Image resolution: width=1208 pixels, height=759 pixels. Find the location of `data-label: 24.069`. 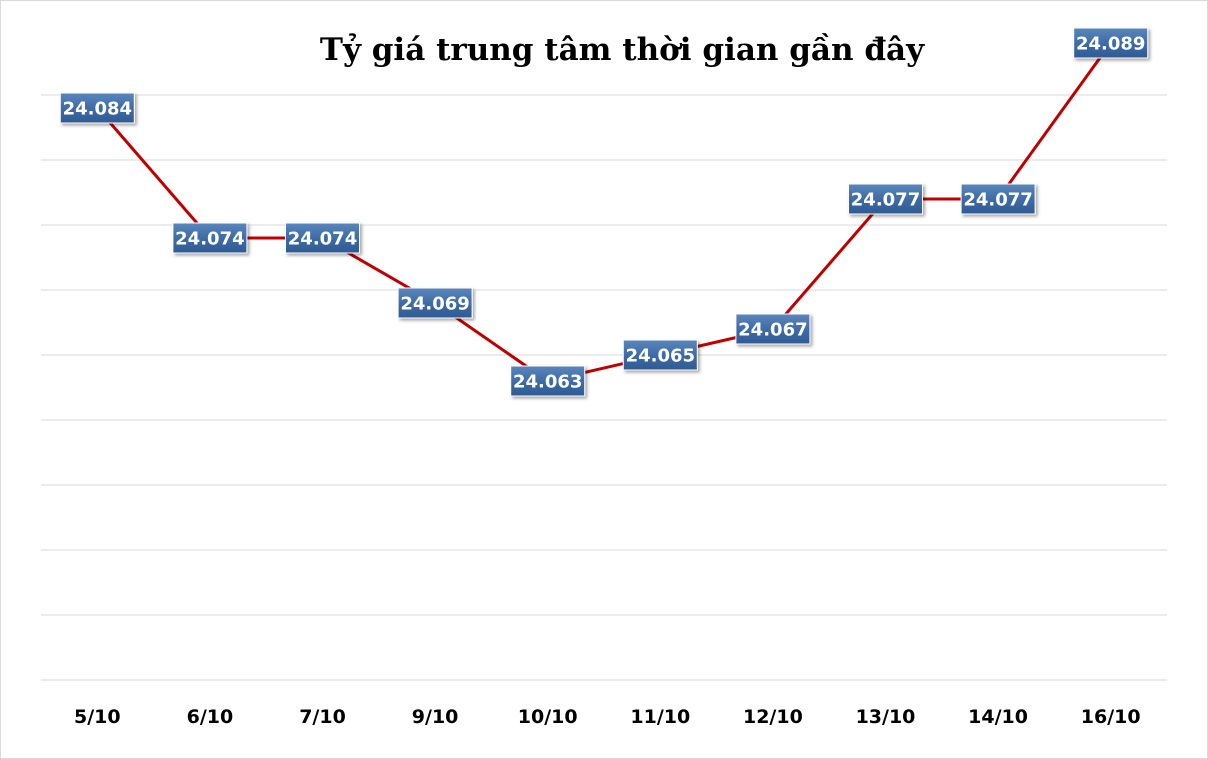

data-label: 24.069 is located at coordinates (435, 303).